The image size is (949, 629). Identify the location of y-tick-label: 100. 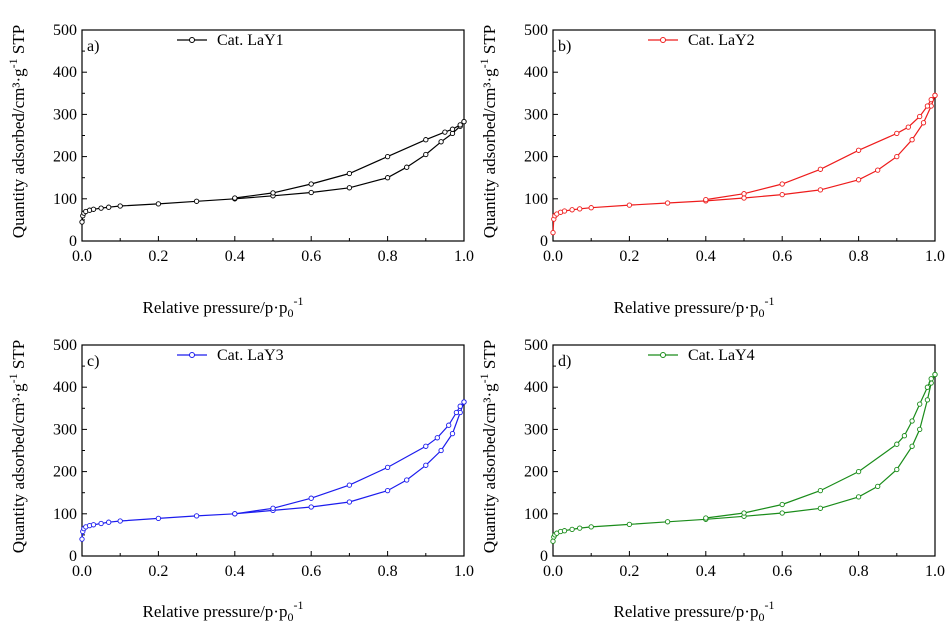
(65, 199).